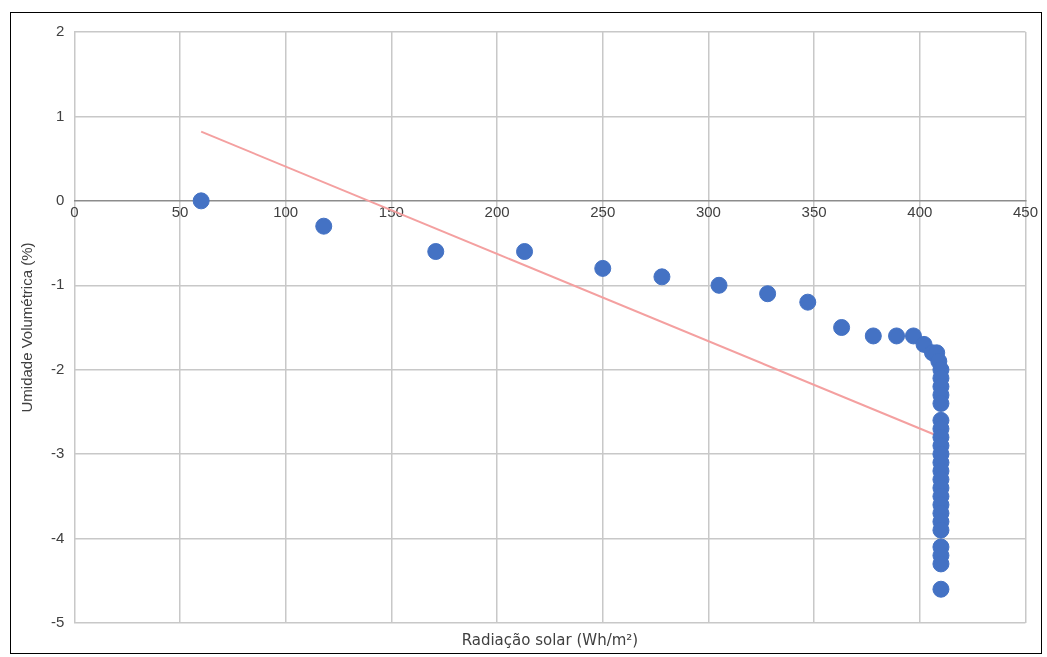 This screenshot has width=1047, height=657. I want to click on y-tick-label: 0, so click(60, 199).